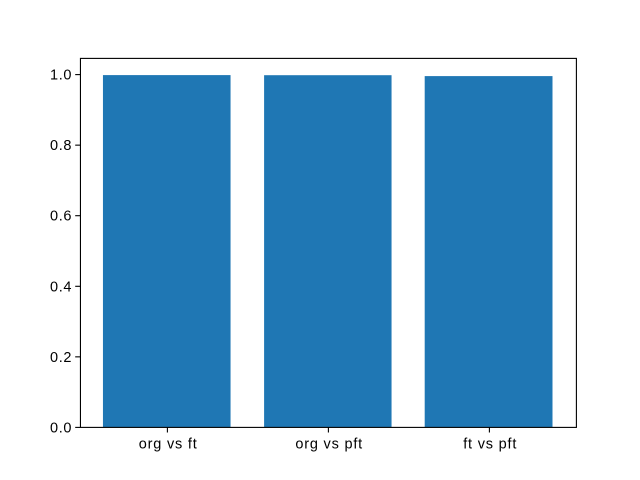  What do you see at coordinates (61, 217) in the screenshot?
I see `svg-text: 0.6` at bounding box center [61, 217].